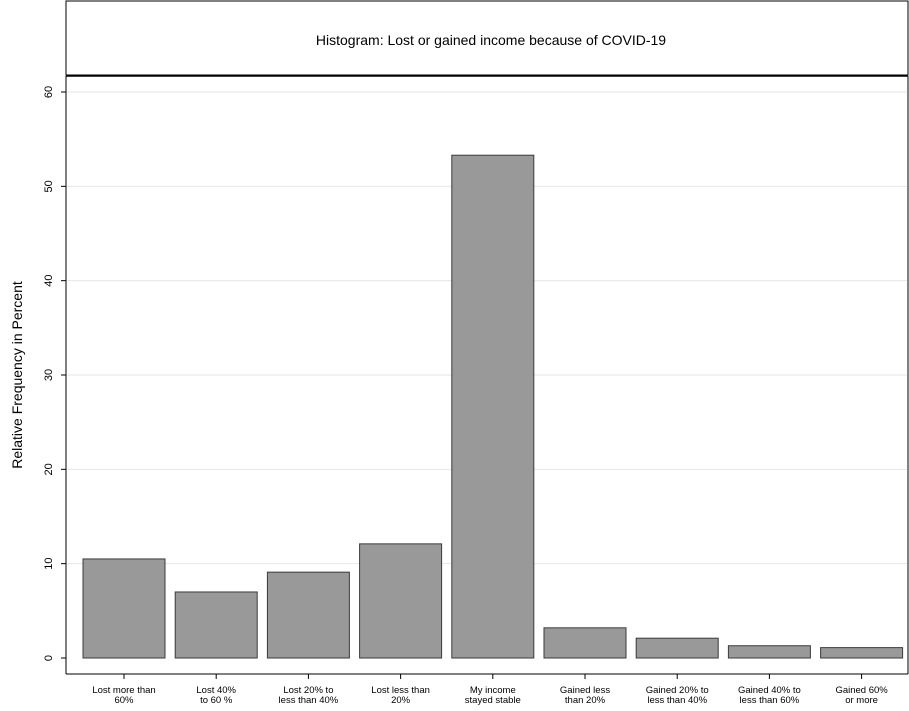  Describe the element at coordinates (493, 700) in the screenshot. I see `x-tick-label: stayed stable` at that location.